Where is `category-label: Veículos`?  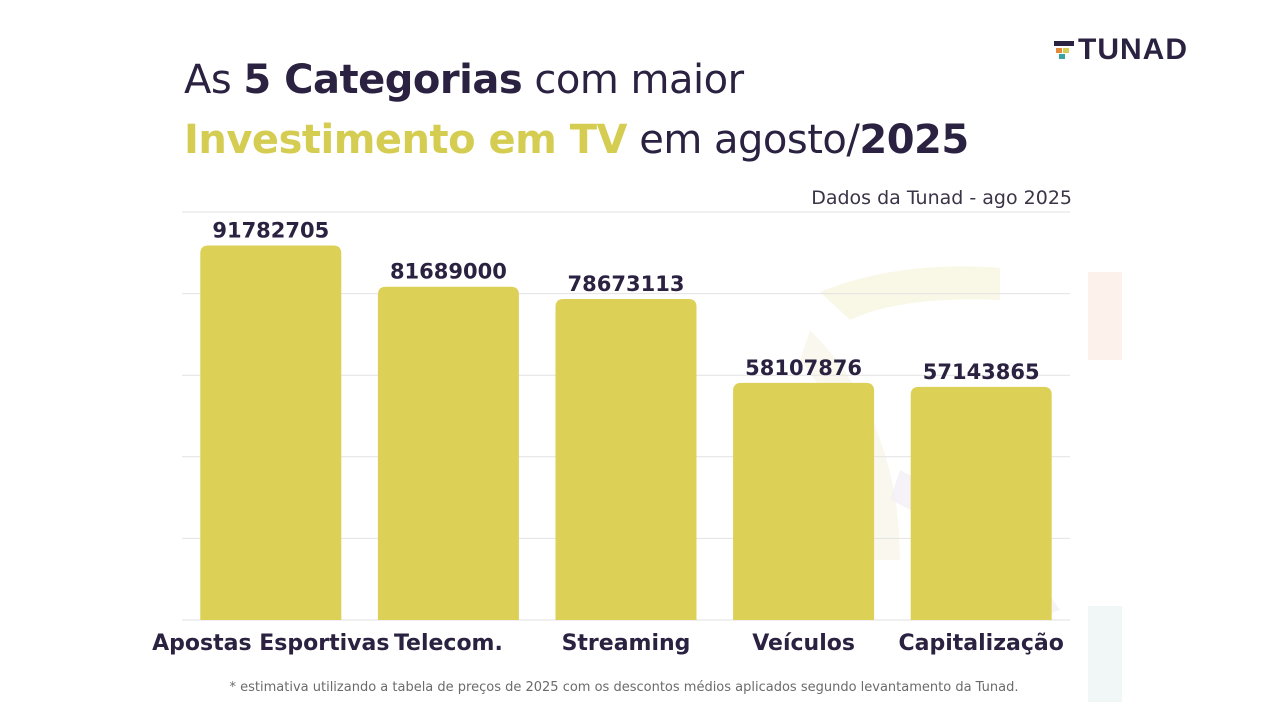 category-label: Veículos is located at coordinates (803, 643).